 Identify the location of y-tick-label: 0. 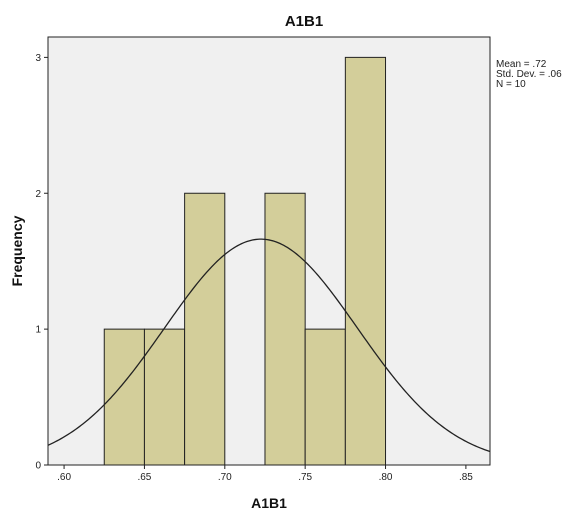
(38, 466).